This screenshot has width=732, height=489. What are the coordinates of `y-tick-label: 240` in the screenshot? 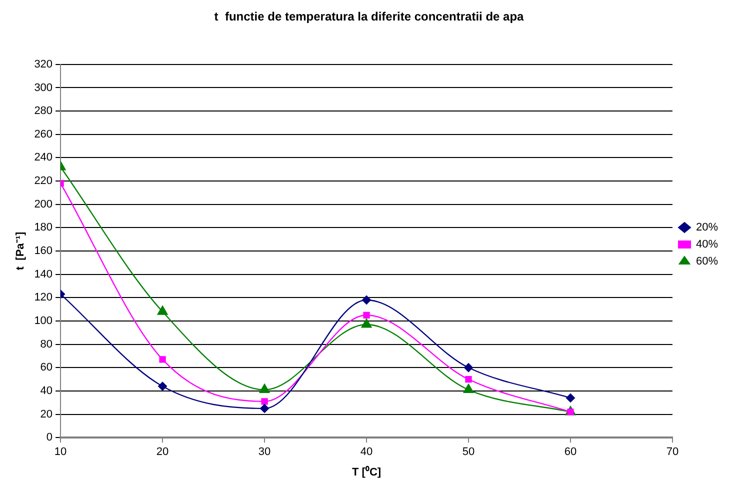 It's located at (43, 158).